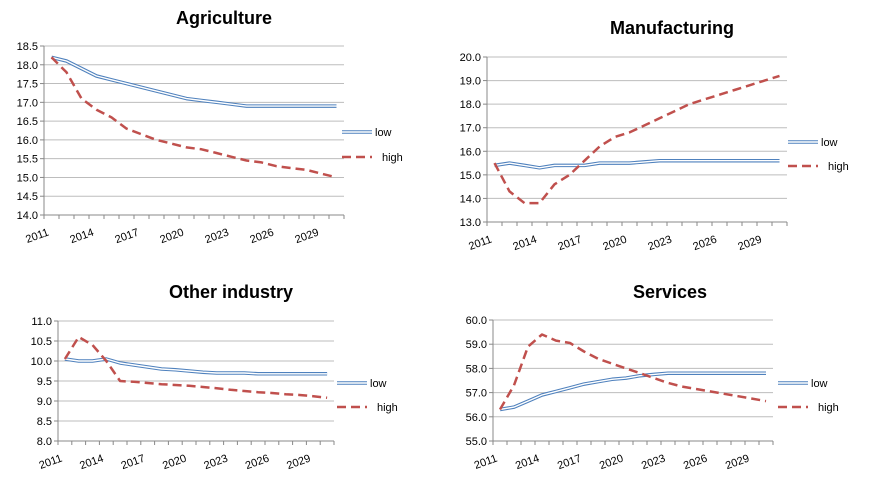  What do you see at coordinates (224, 18) in the screenshot?
I see `chart-title: Agriculture` at bounding box center [224, 18].